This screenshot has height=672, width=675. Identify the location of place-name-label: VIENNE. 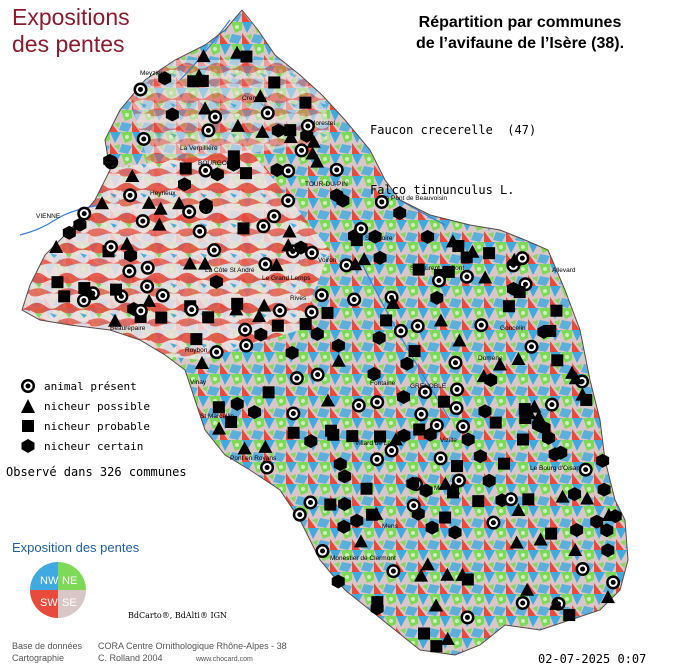
(48, 216).